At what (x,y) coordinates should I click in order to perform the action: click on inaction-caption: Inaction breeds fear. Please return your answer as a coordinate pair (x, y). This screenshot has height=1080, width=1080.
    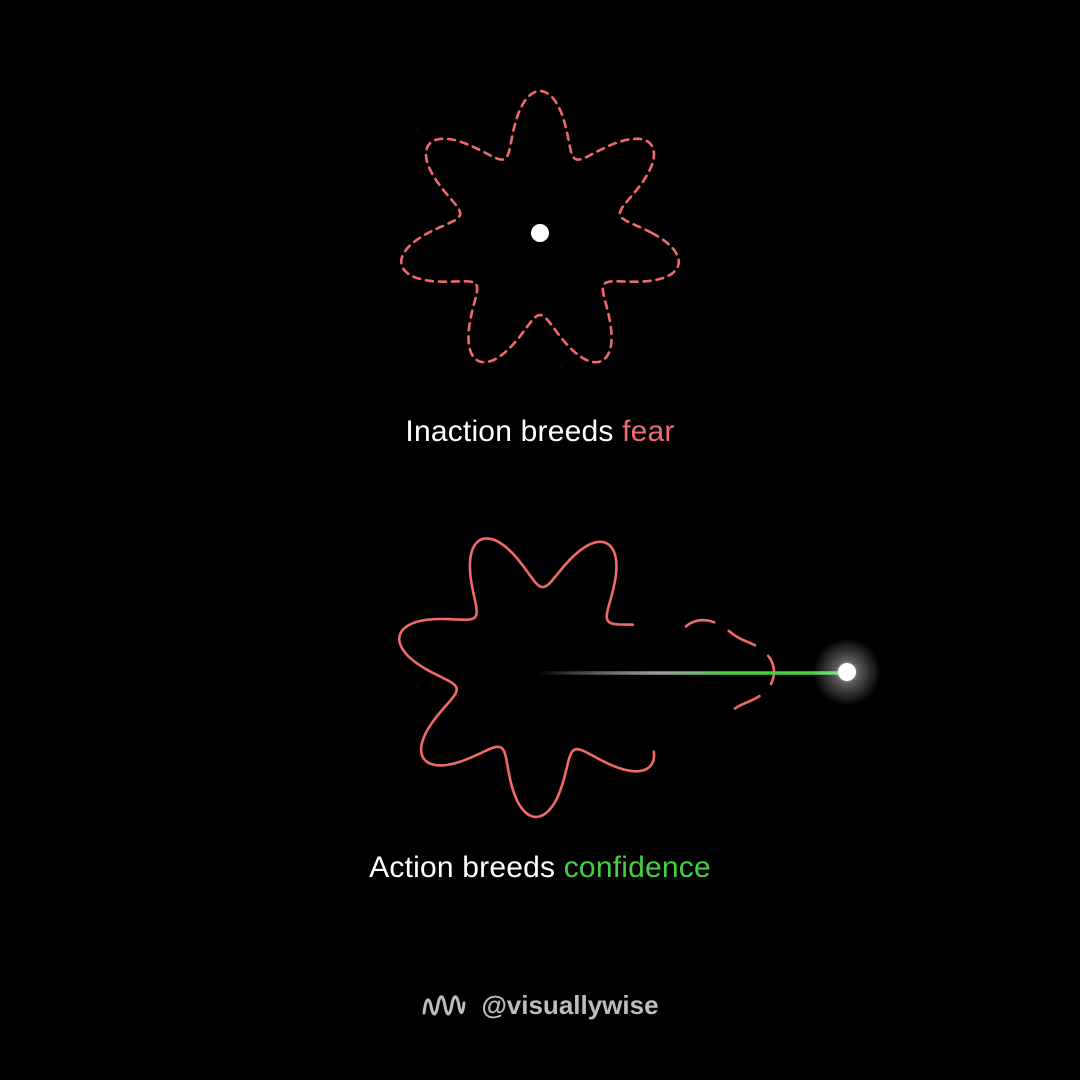
    Looking at the image, I should click on (540, 432).